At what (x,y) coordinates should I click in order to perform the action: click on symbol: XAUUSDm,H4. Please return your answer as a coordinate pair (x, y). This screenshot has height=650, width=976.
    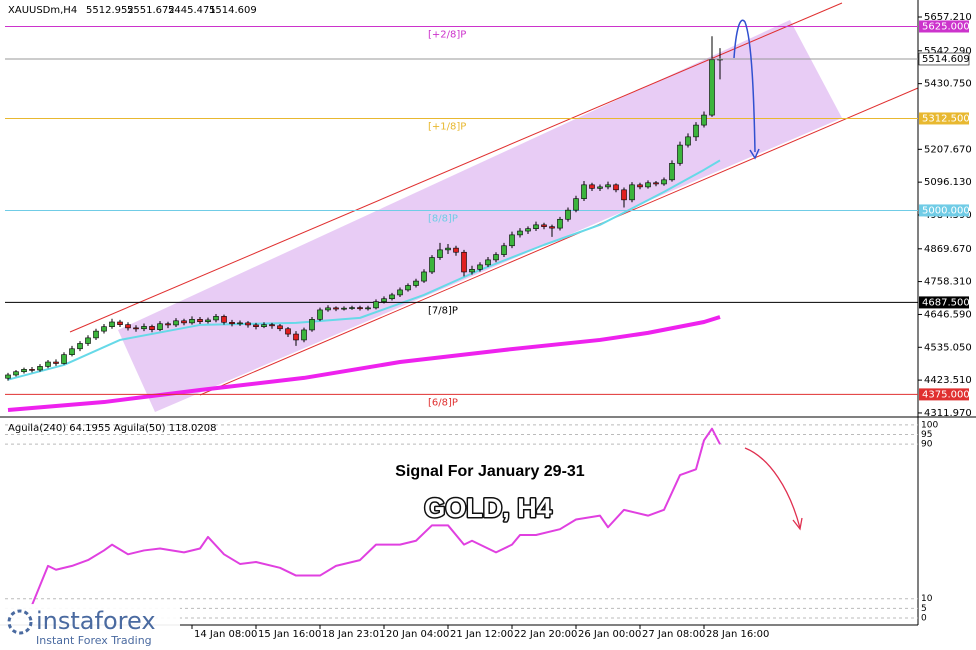
    Looking at the image, I should click on (42, 10).